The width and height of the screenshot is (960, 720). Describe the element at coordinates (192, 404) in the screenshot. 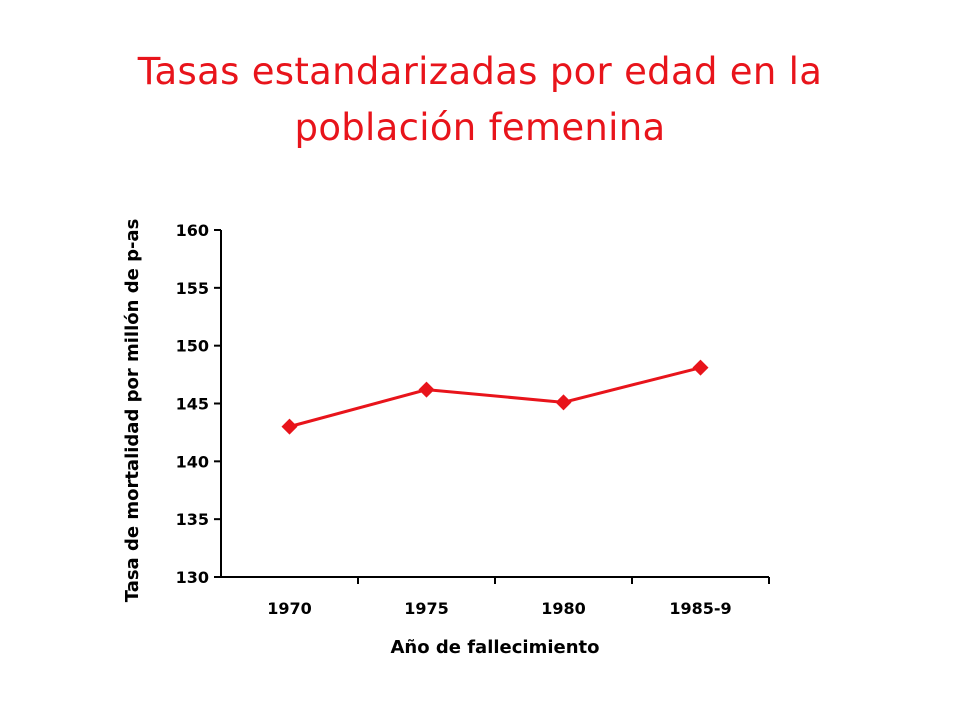

I see `y-tick-label: 145` at that location.